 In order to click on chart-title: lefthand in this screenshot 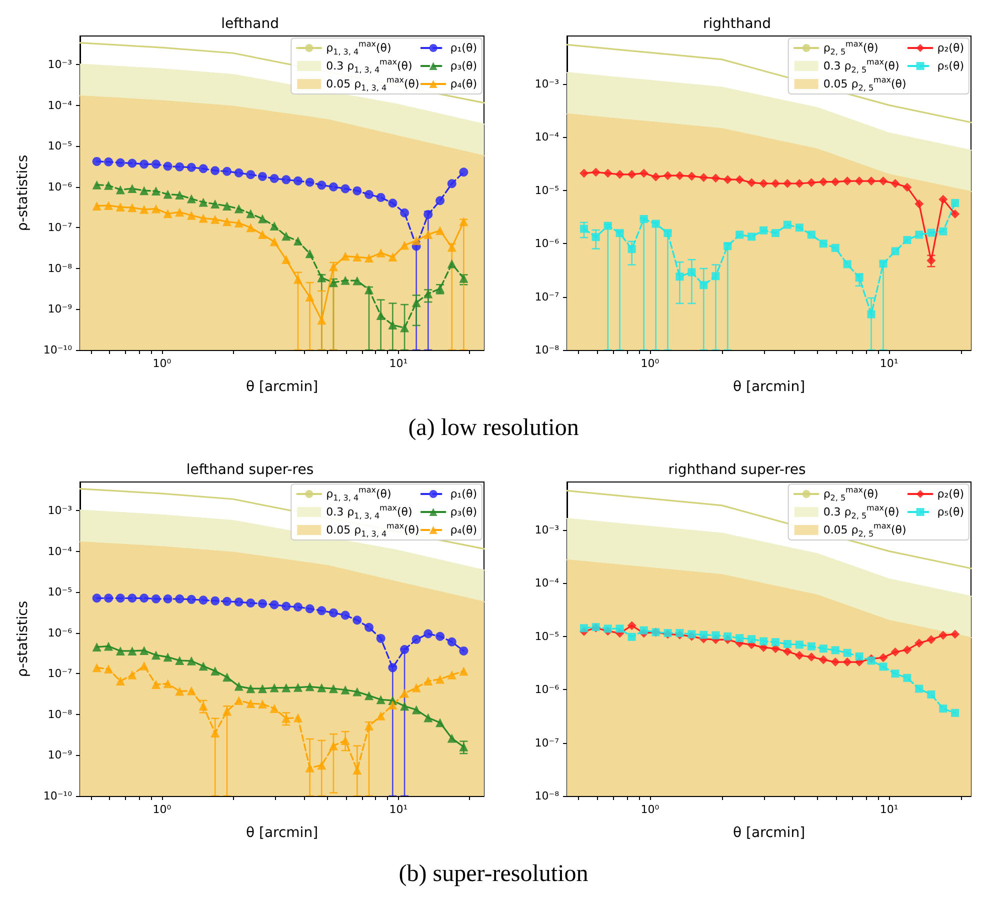, I will do `click(250, 24)`.